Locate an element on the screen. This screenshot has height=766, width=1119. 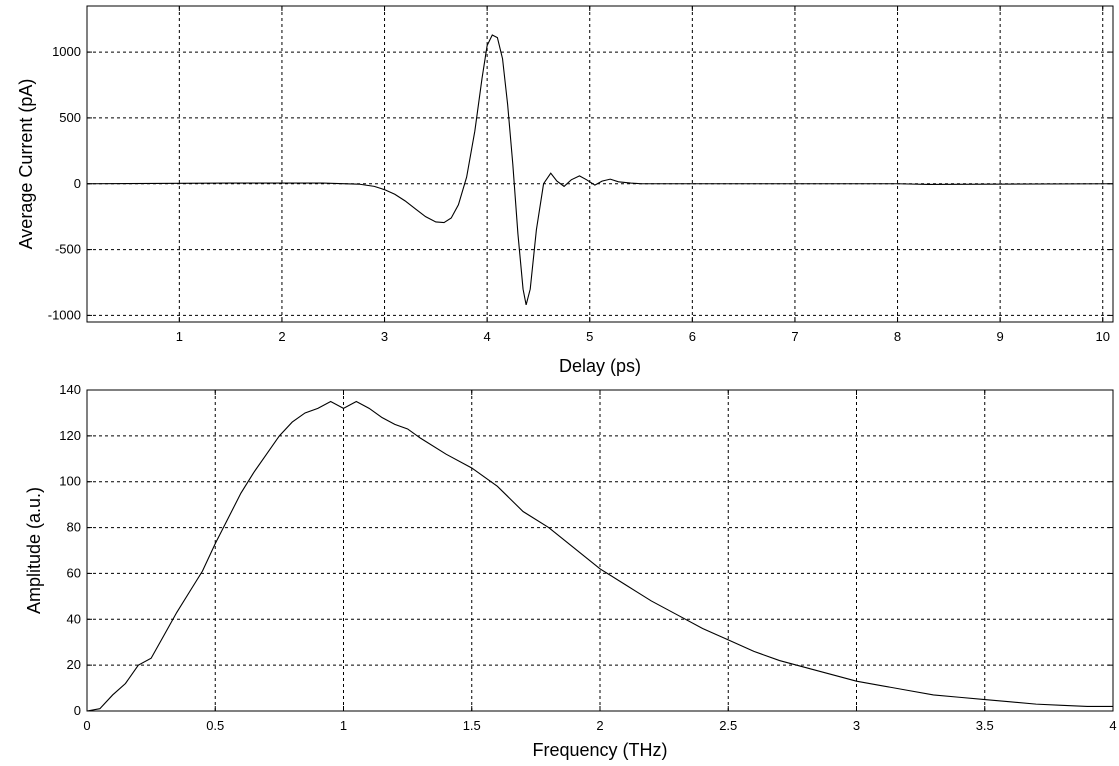
y-tick-label: 100 is located at coordinates (70, 481).